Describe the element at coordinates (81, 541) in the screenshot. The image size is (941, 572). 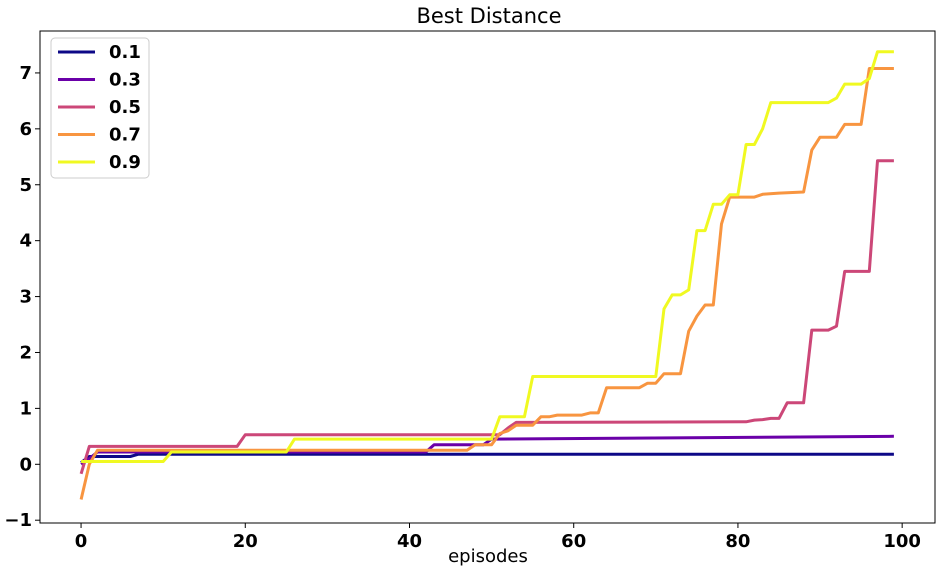
I see `x-tick-label-0: 0` at that location.